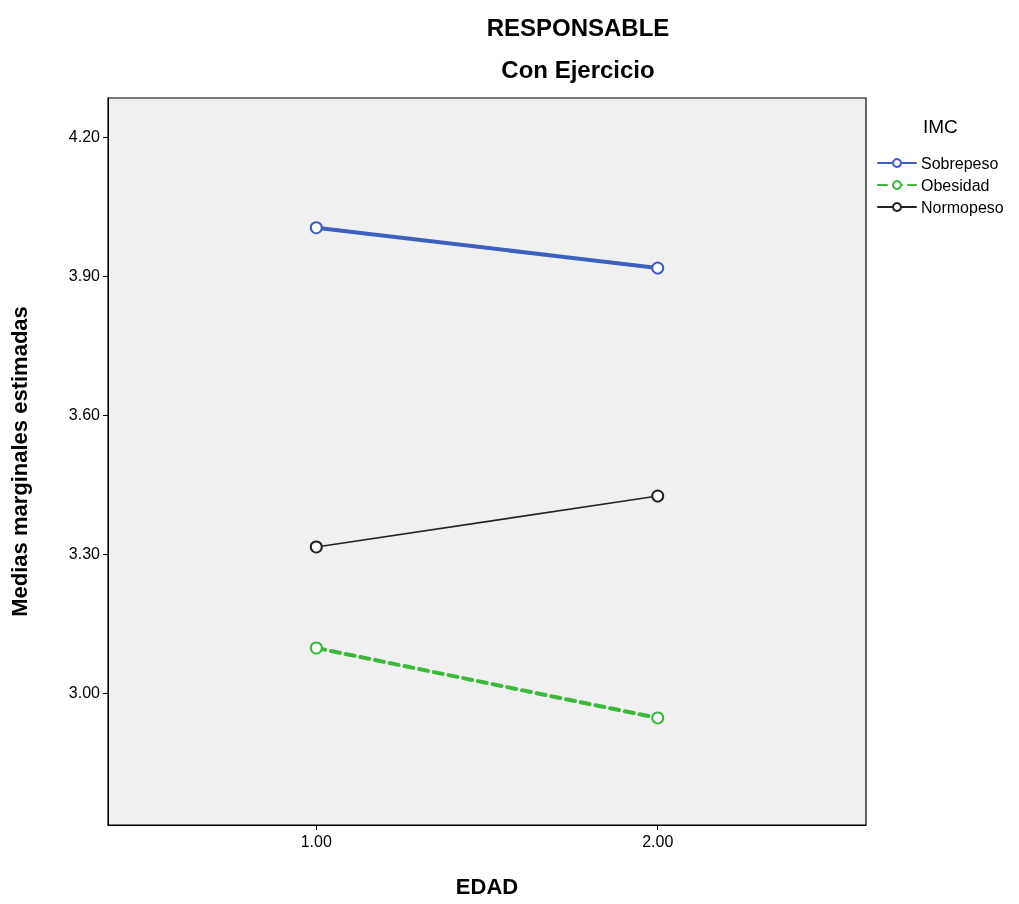  Describe the element at coordinates (84, 137) in the screenshot. I see `y-tick-label: 4.20` at that location.